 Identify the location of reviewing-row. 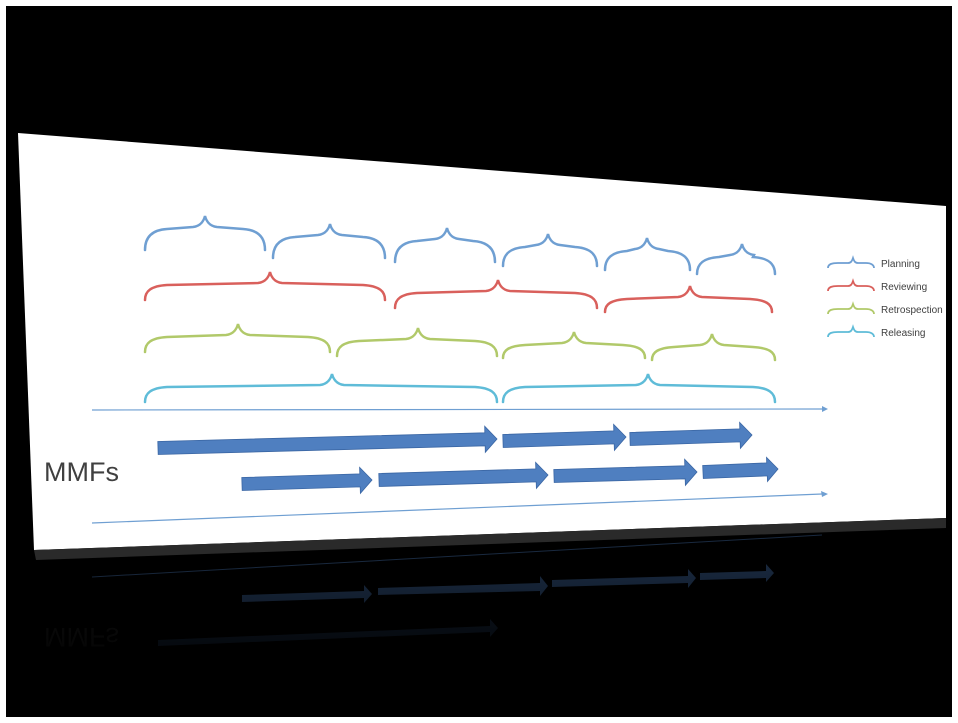
(458, 292).